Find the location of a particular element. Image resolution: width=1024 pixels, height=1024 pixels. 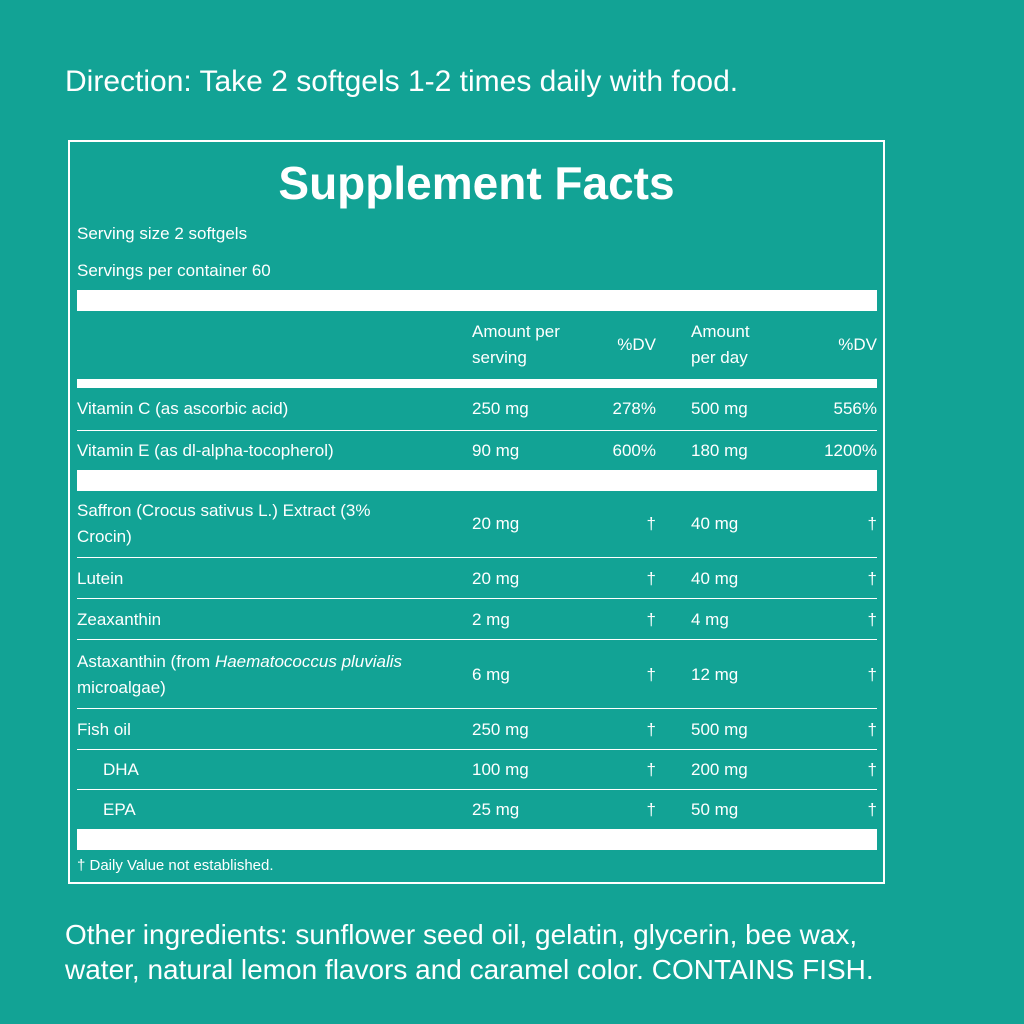

nutrient-value: 200 mg is located at coordinates (719, 769).